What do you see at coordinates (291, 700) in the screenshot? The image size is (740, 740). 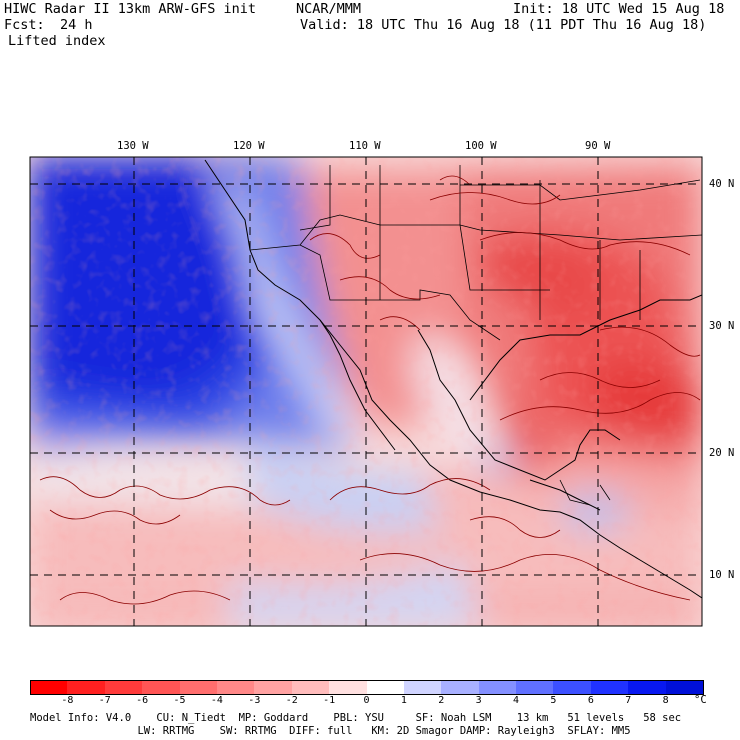 I see `colorbar-label: -2` at bounding box center [291, 700].